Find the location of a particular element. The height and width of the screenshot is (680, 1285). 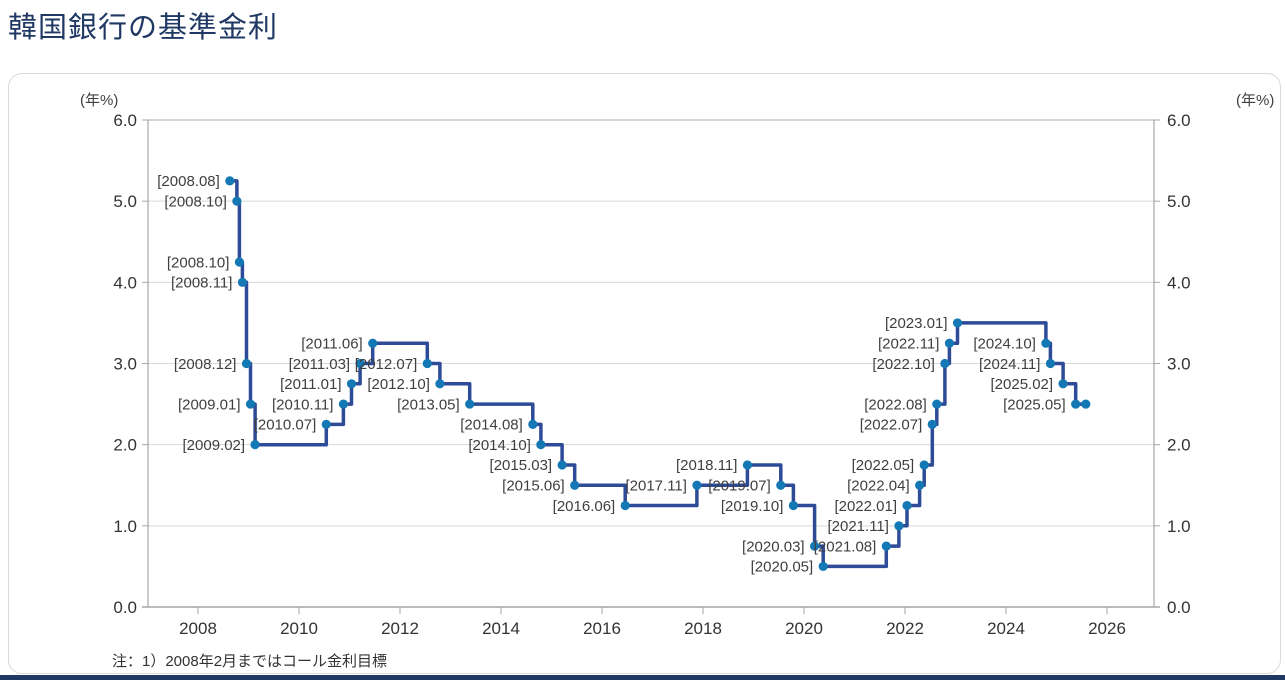

data-point-label: [2011.01] is located at coordinates (310, 384).